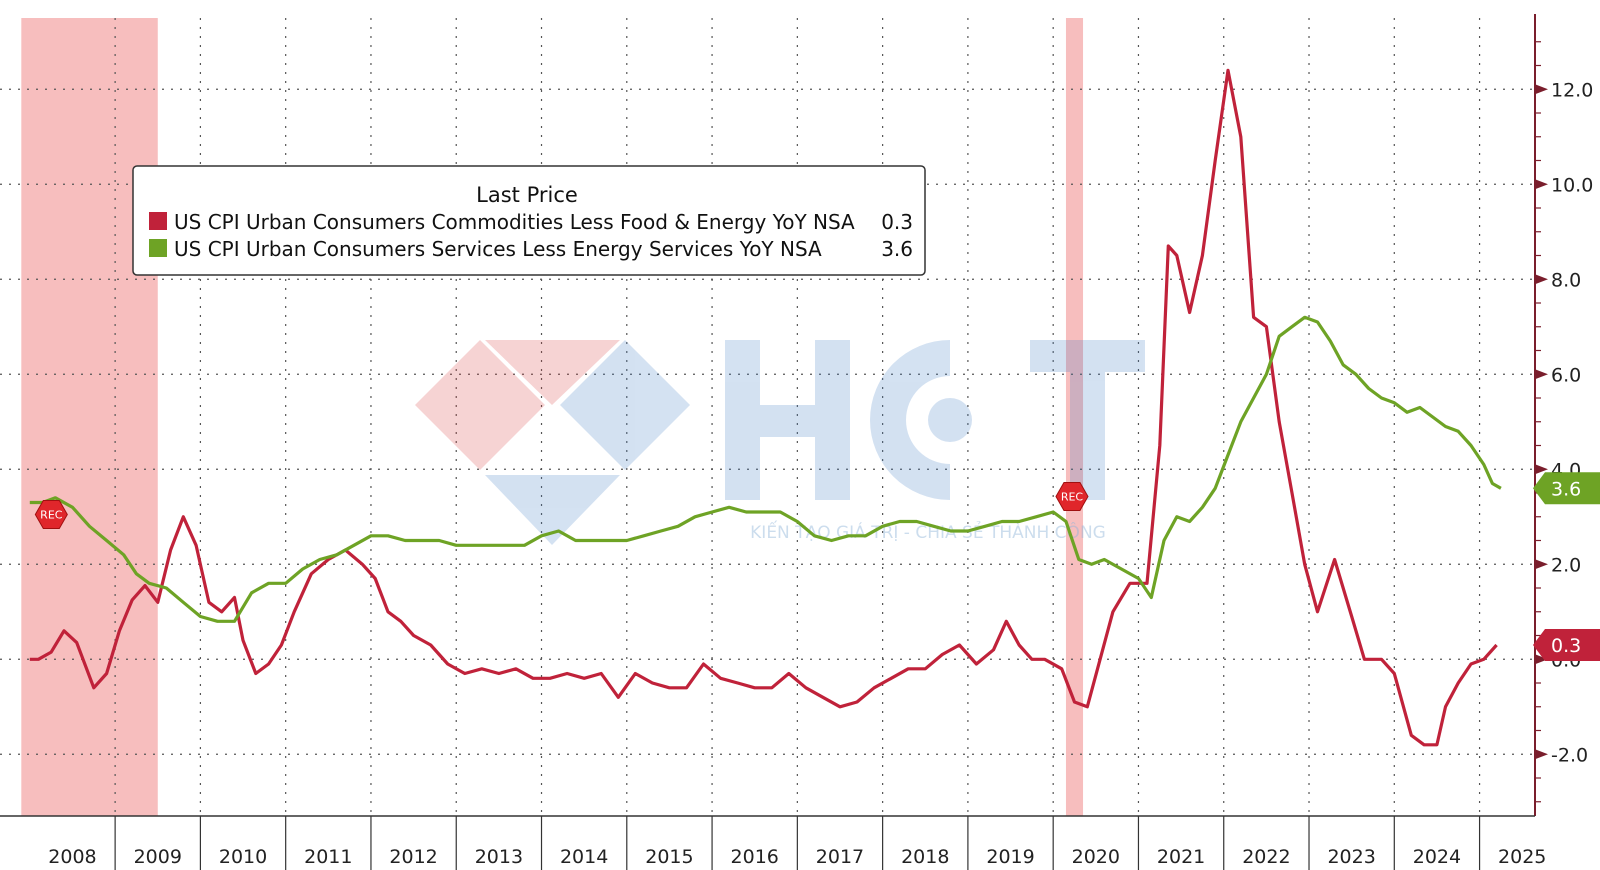 This screenshot has width=1600, height=870. I want to click on x-tick-label: 2014, so click(584, 857).